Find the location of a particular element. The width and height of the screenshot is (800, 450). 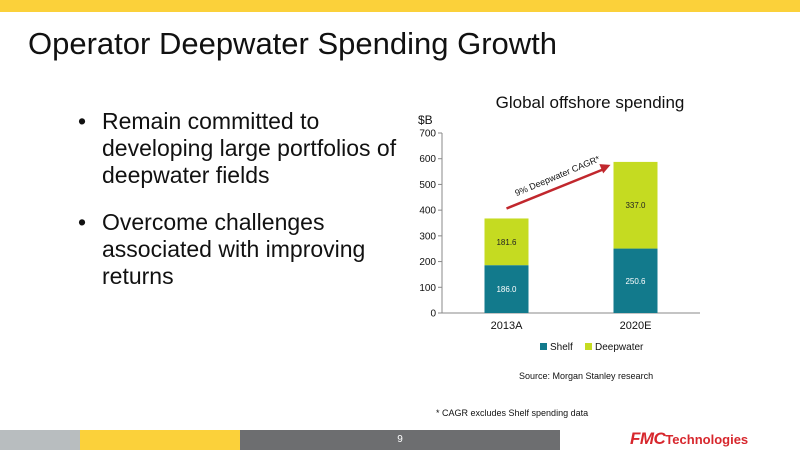

top-accent-bar is located at coordinates (400, 6).